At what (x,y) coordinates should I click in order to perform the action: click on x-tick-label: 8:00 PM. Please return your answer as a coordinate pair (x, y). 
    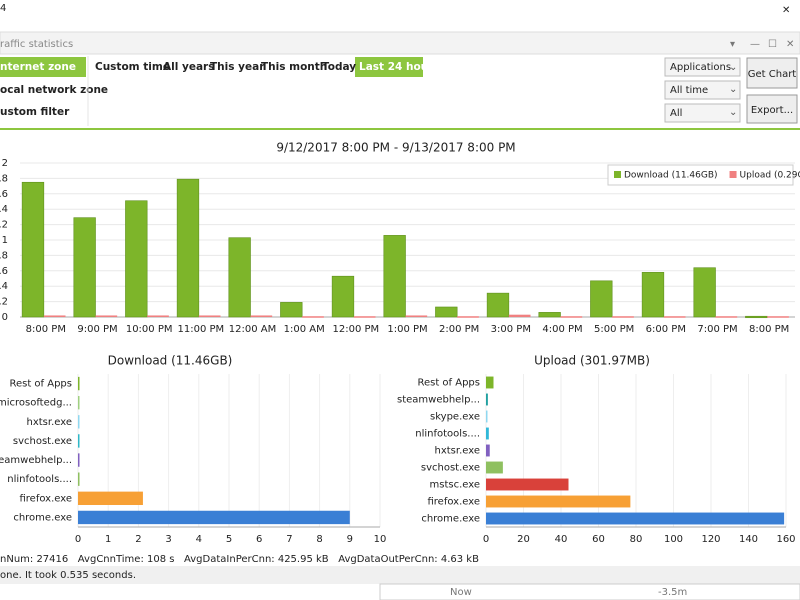
    Looking at the image, I should click on (46, 329).